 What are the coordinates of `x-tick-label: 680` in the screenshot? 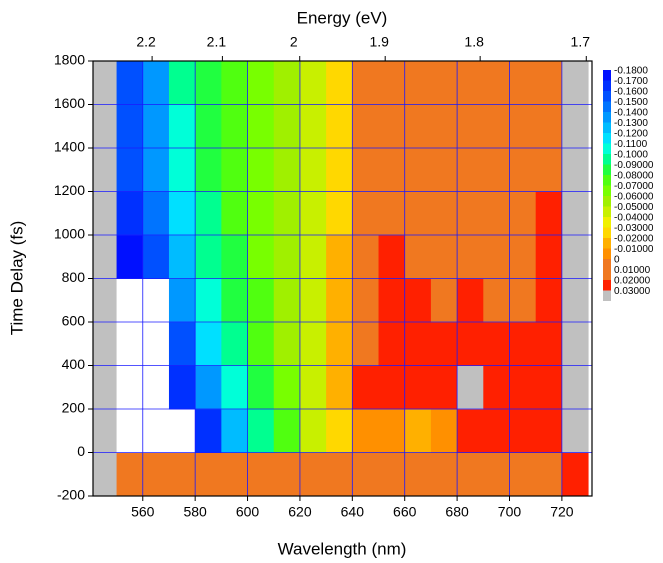 It's located at (457, 512).